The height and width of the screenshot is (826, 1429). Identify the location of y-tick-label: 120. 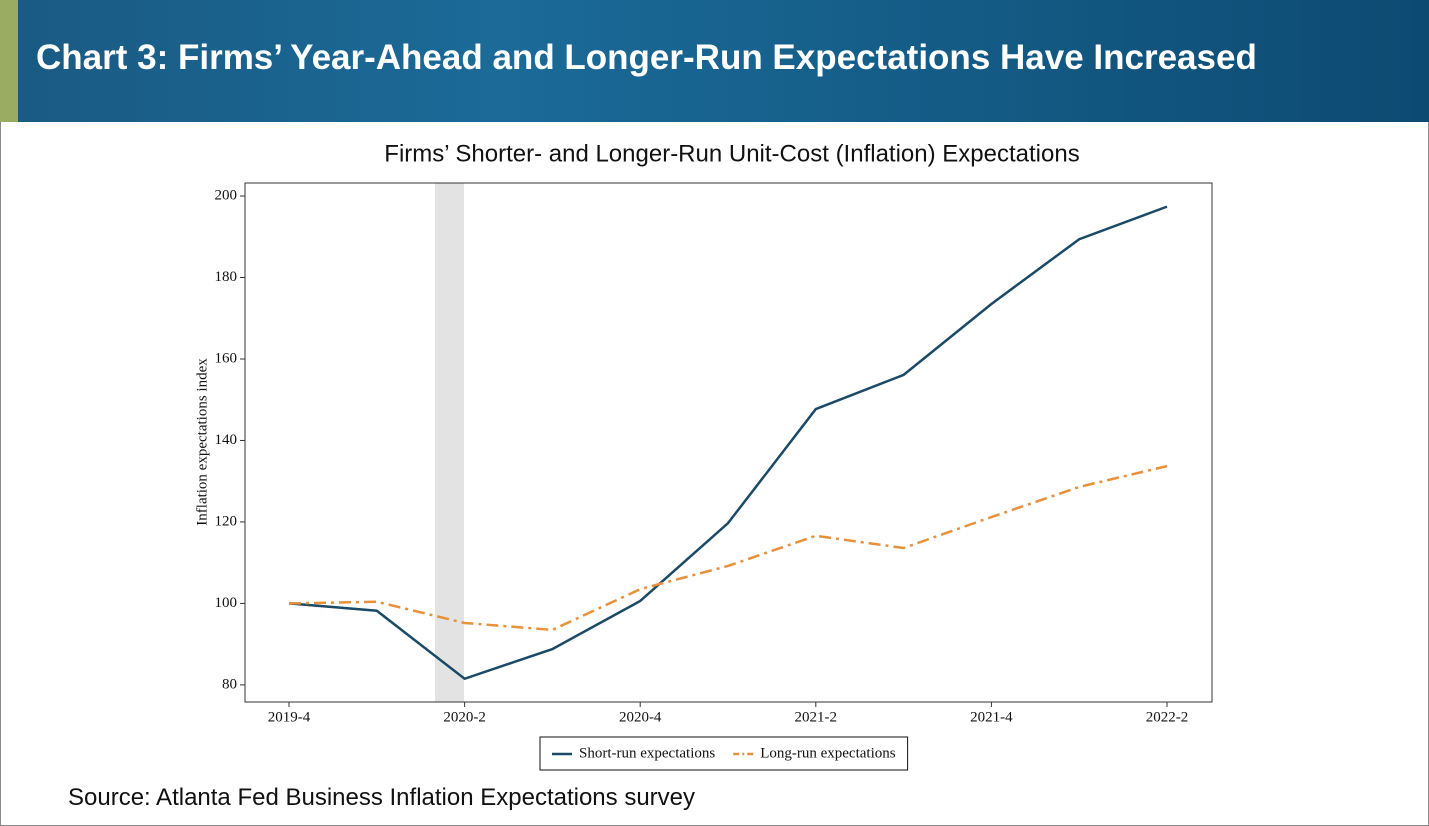
(226, 521).